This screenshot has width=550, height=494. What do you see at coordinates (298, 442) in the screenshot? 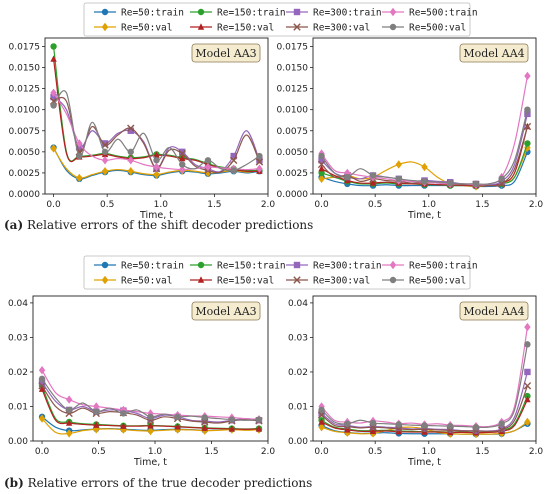
I see `y-tick-label: 0.00` at bounding box center [298, 442].